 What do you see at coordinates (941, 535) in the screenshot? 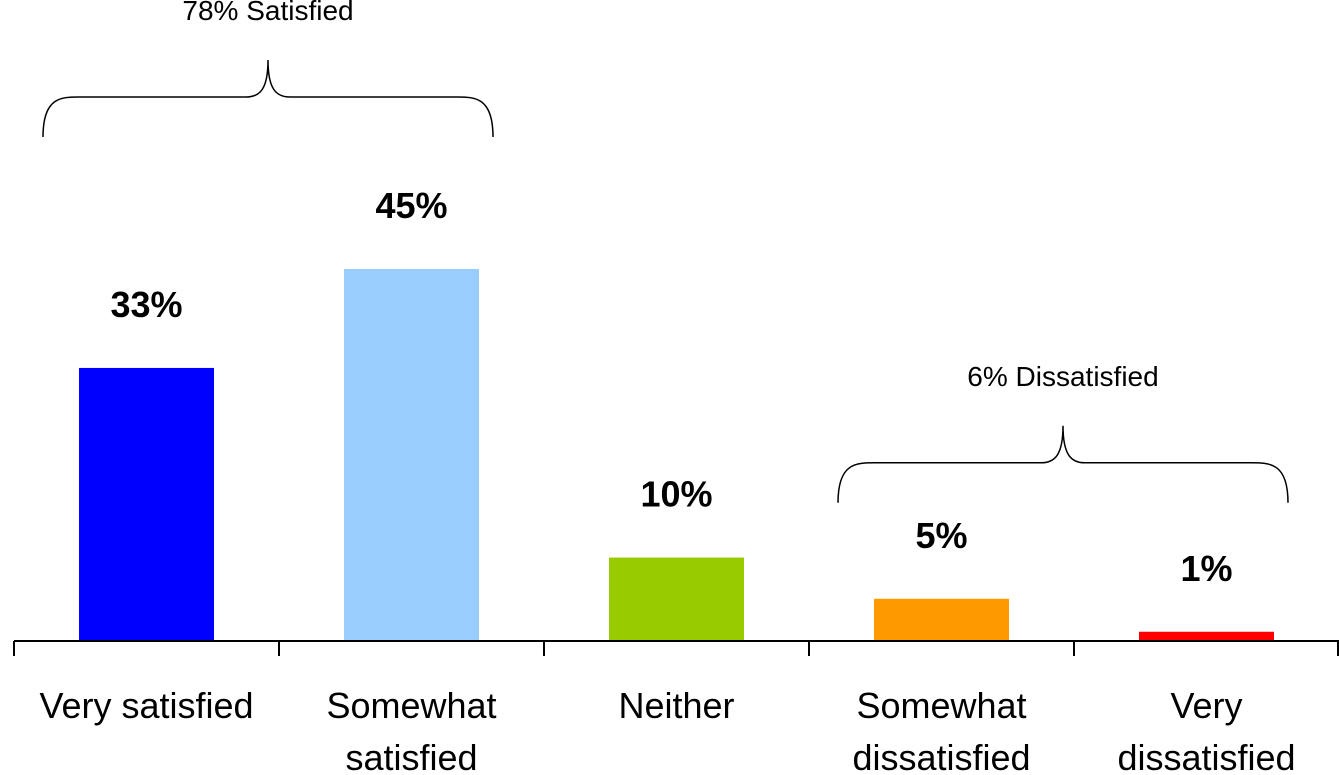
I see `value-label: 5%` at bounding box center [941, 535].